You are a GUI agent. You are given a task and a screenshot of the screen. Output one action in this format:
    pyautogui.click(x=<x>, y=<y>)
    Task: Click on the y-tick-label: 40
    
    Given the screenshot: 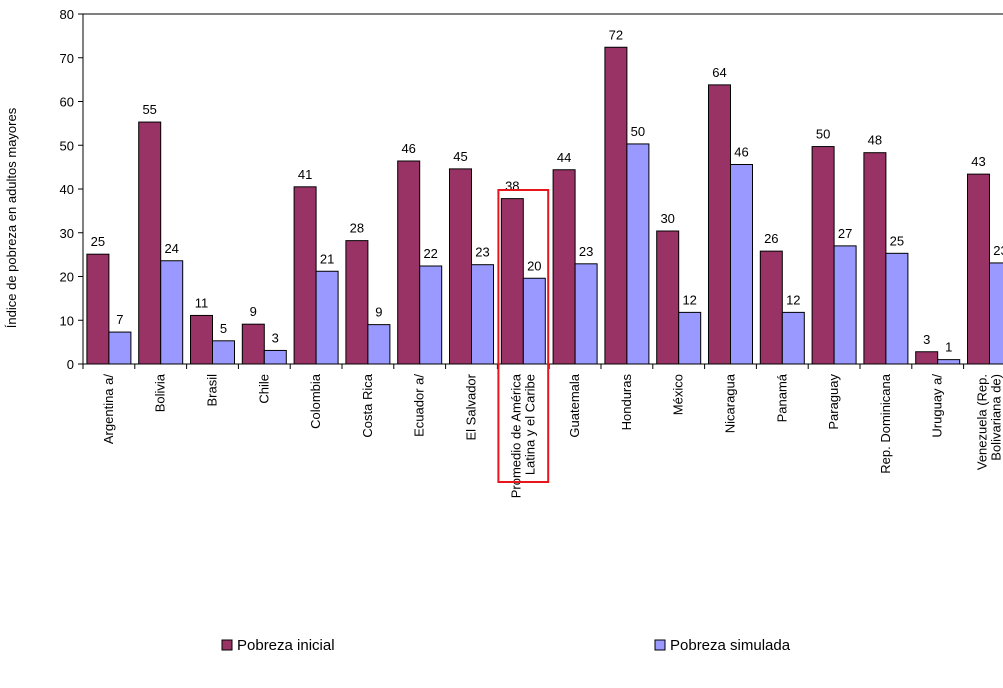 What is the action you would take?
    pyautogui.click(x=67, y=189)
    